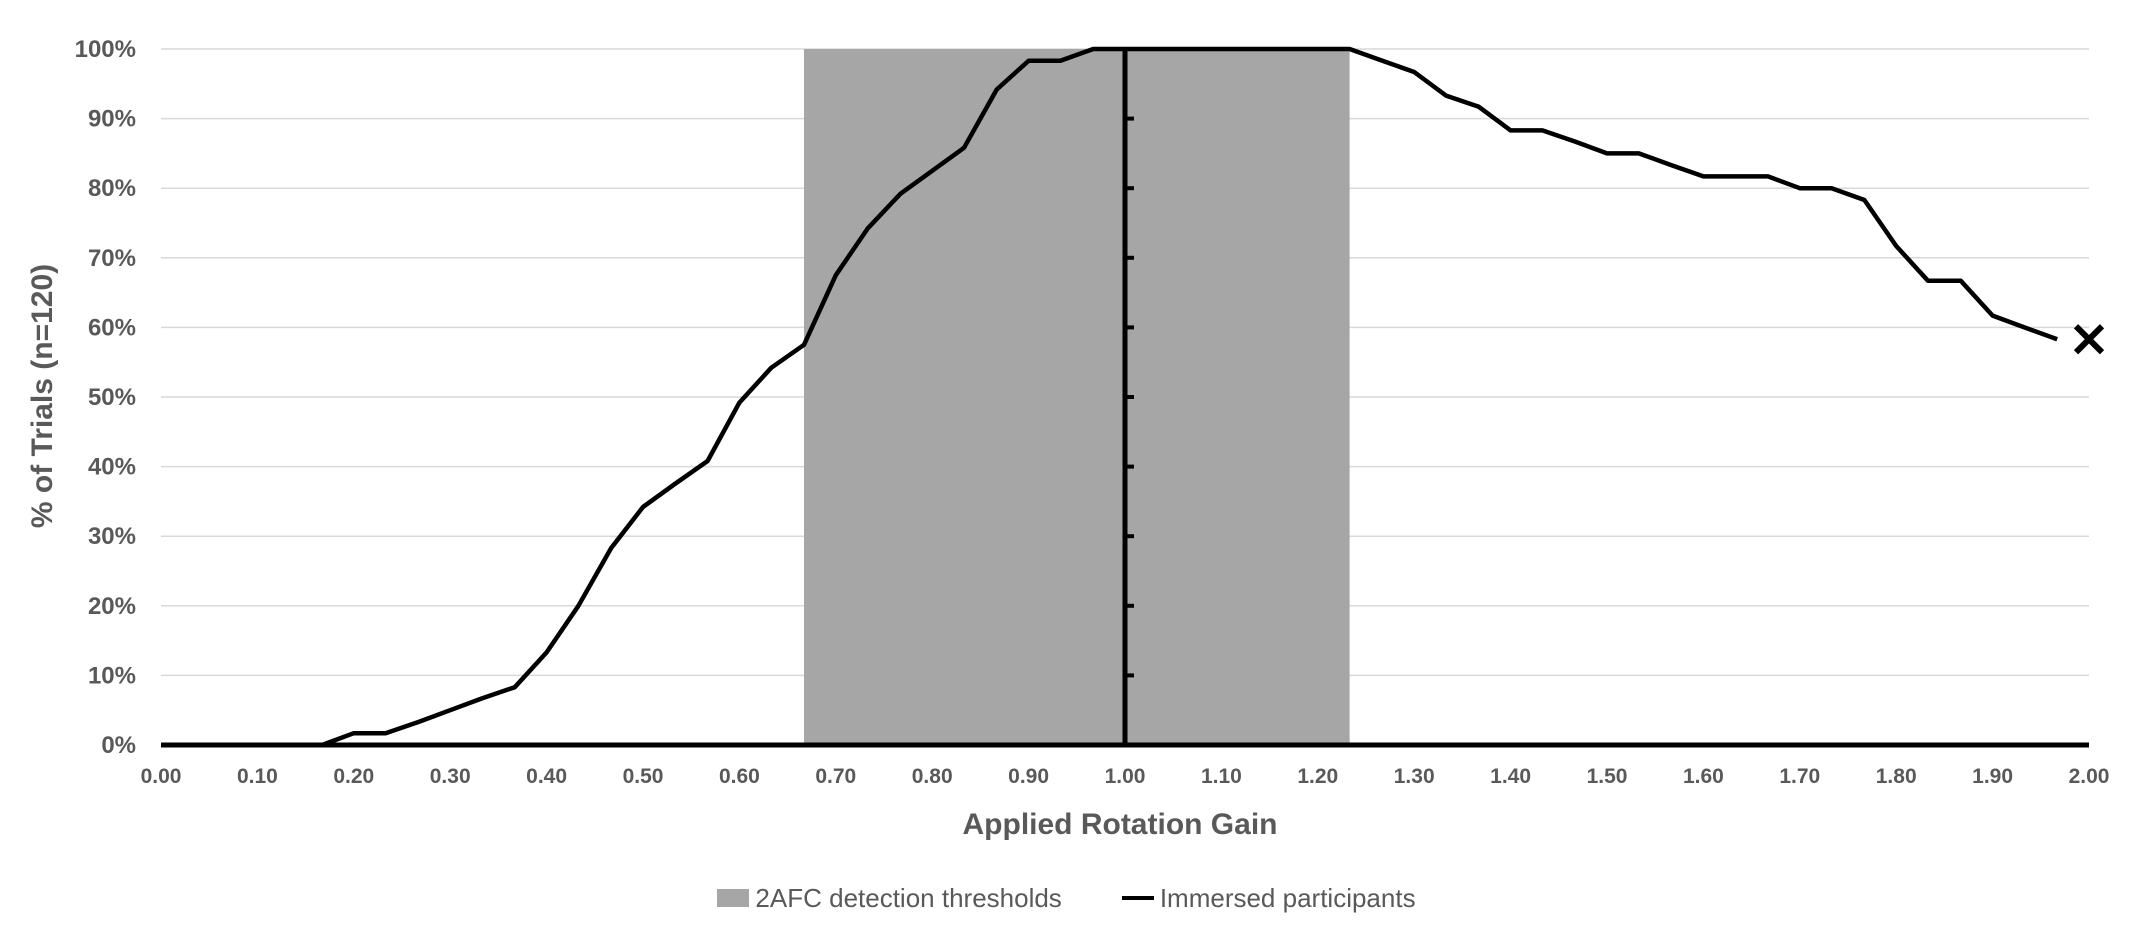 The height and width of the screenshot is (947, 2133). Describe the element at coordinates (1028, 776) in the screenshot. I see `x-tick-label: 0.90` at that location.